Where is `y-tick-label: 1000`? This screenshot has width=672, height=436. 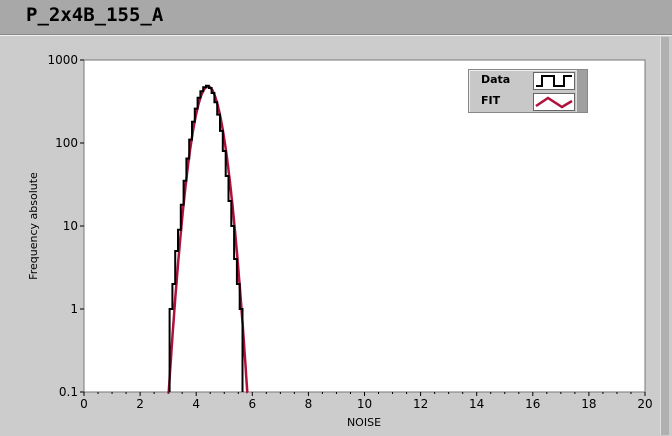 y-tick-label: 1000 is located at coordinates (62, 60).